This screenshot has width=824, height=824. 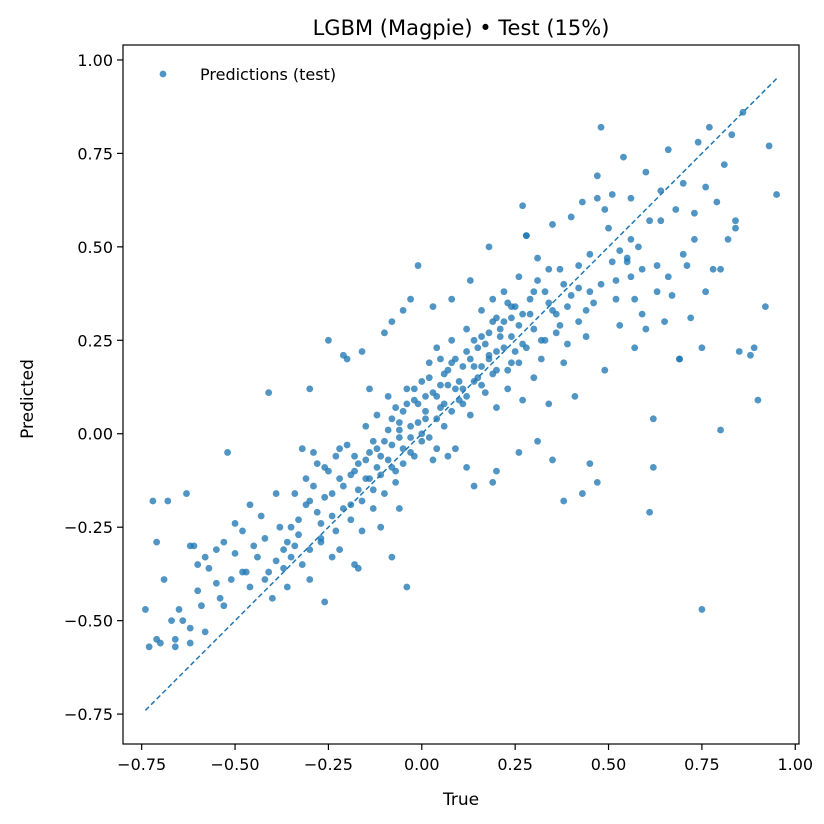 I want to click on y-tick-label: 0.50, so click(x=95, y=247).